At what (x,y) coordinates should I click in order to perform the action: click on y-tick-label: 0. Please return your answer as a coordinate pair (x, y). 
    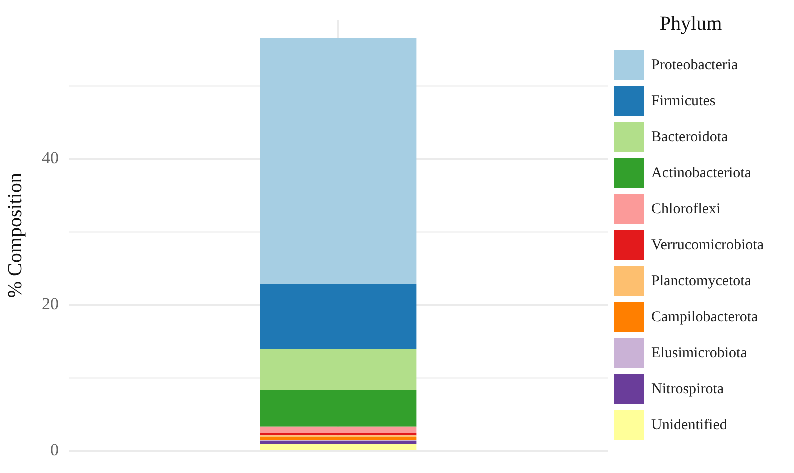
    Looking at the image, I should click on (54, 450).